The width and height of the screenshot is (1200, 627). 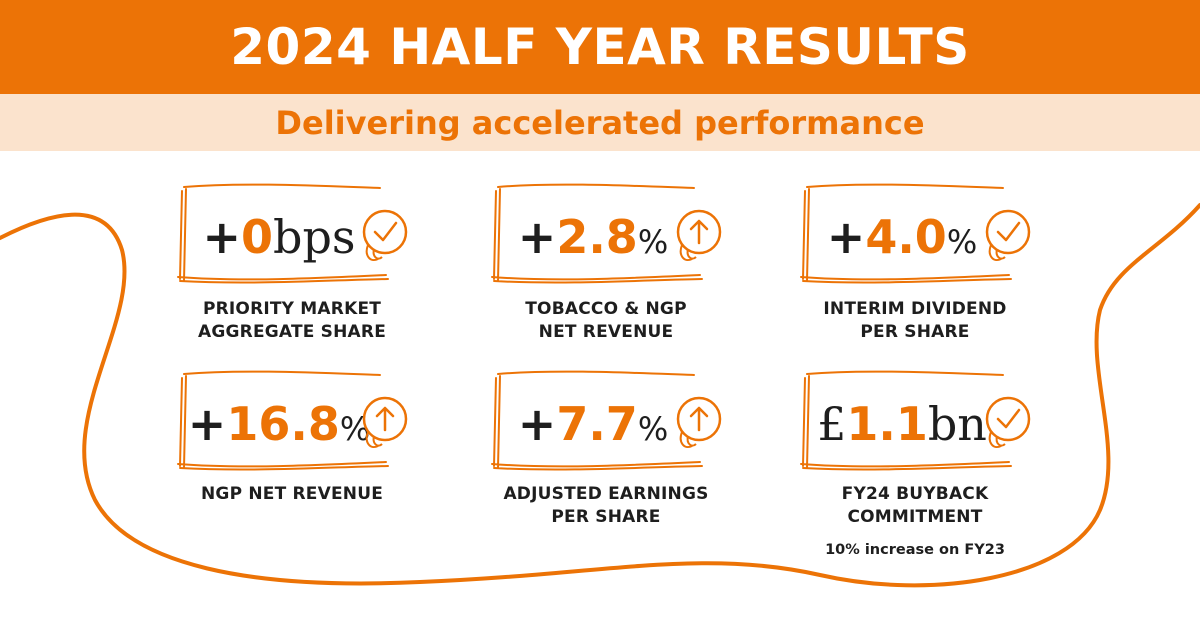 I want to click on metric-value: + 7.7 %, so click(x=593, y=424).